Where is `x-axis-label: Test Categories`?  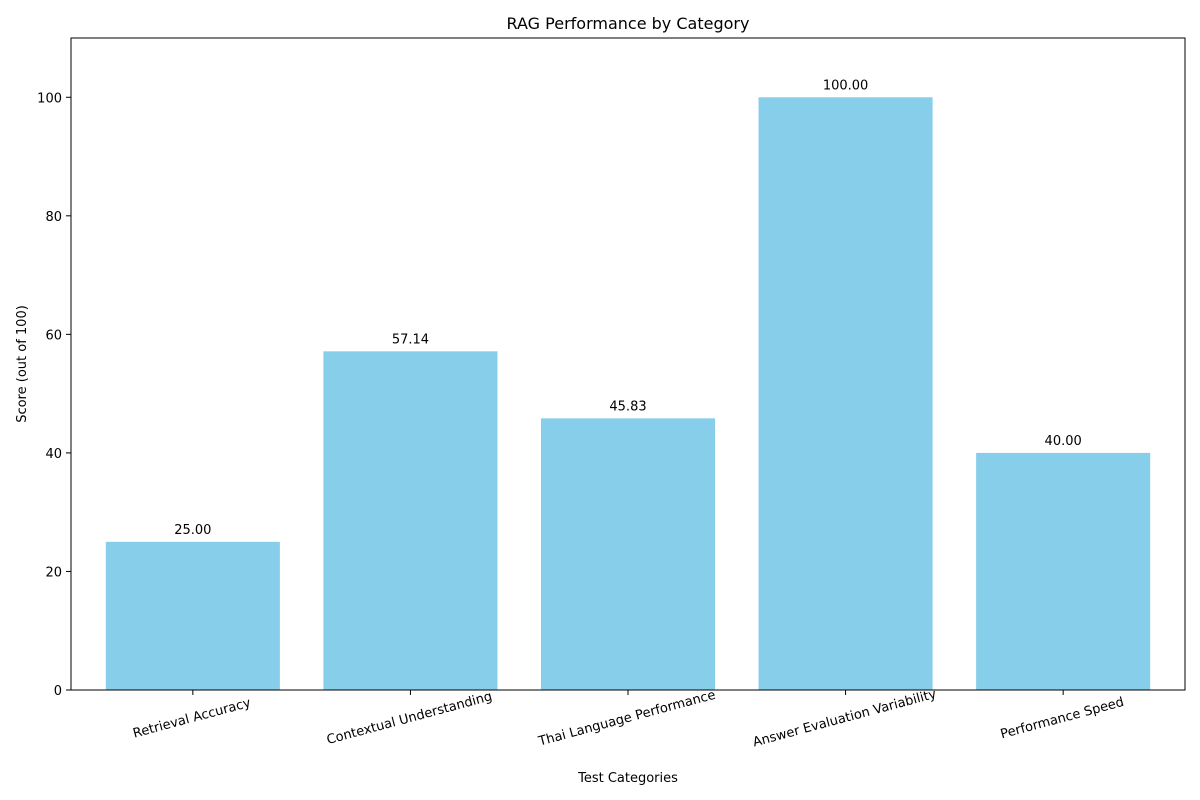 x-axis-label: Test Categories is located at coordinates (627, 778).